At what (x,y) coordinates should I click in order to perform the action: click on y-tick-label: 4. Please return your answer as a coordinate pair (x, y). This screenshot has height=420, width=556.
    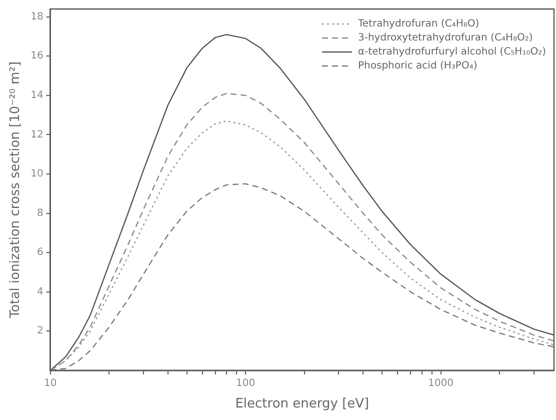
    Looking at the image, I should click on (40, 292).